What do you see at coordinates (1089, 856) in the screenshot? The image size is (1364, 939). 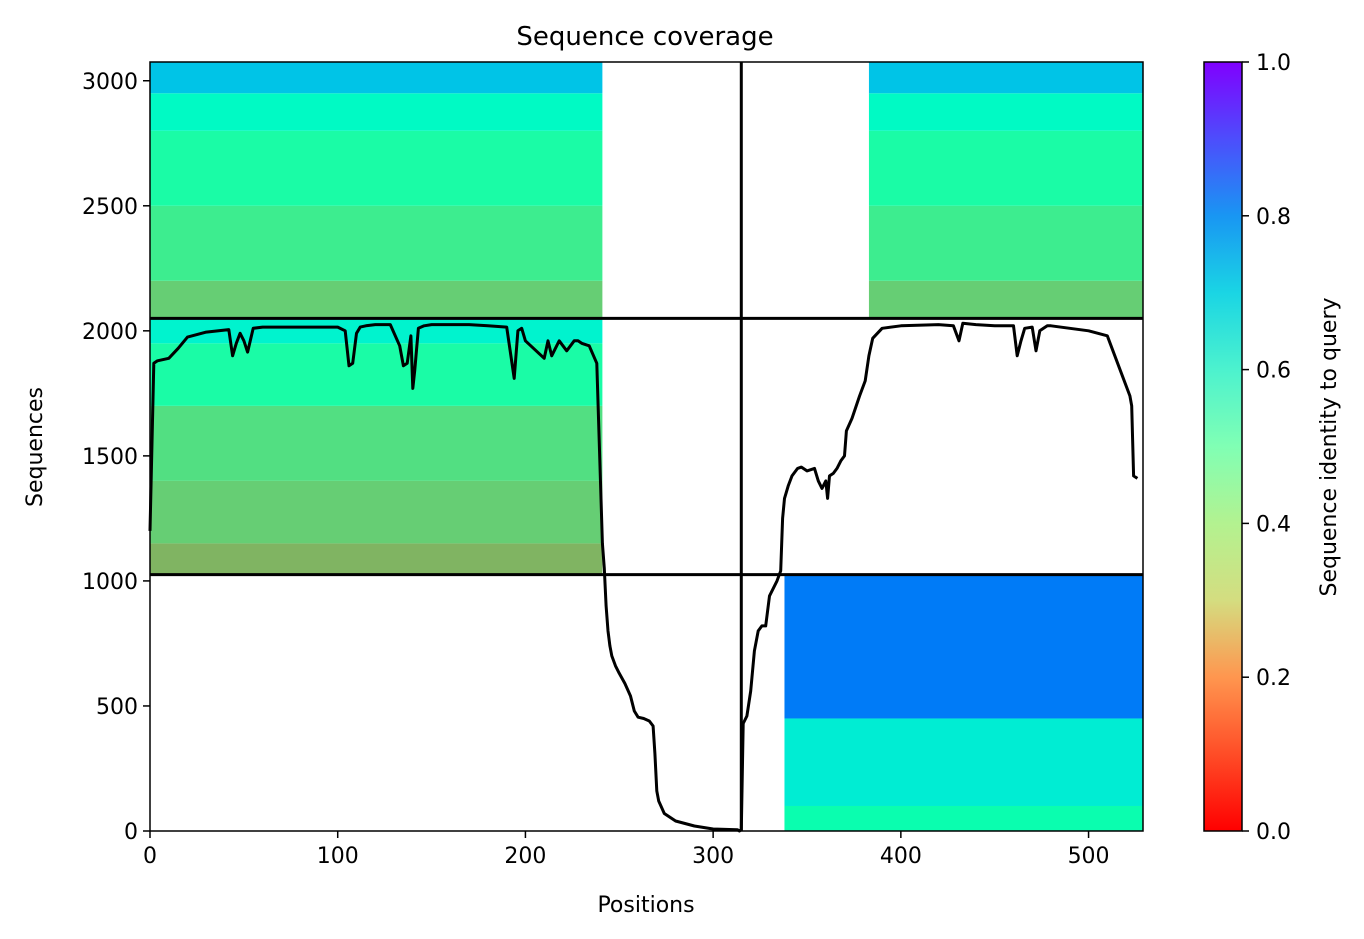 I see `x-tick-label: 500` at bounding box center [1089, 856].